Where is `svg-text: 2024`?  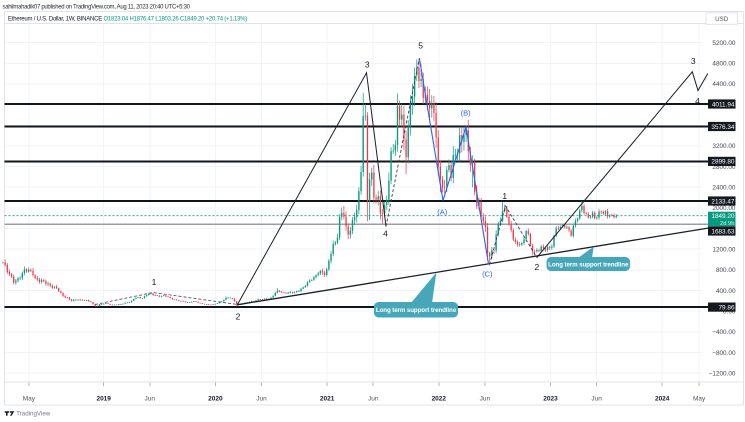
svg-text: 2024 is located at coordinates (662, 398).